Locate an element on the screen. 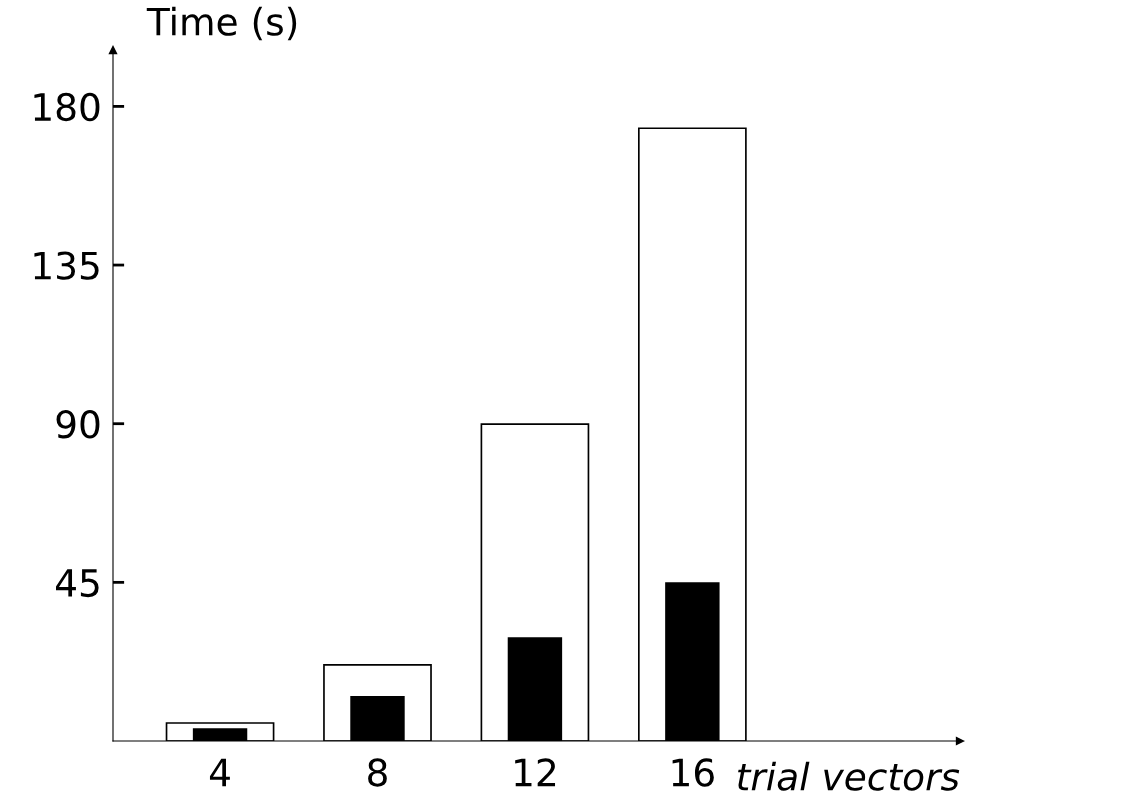  y-tick-label: 180 is located at coordinates (67, 107).